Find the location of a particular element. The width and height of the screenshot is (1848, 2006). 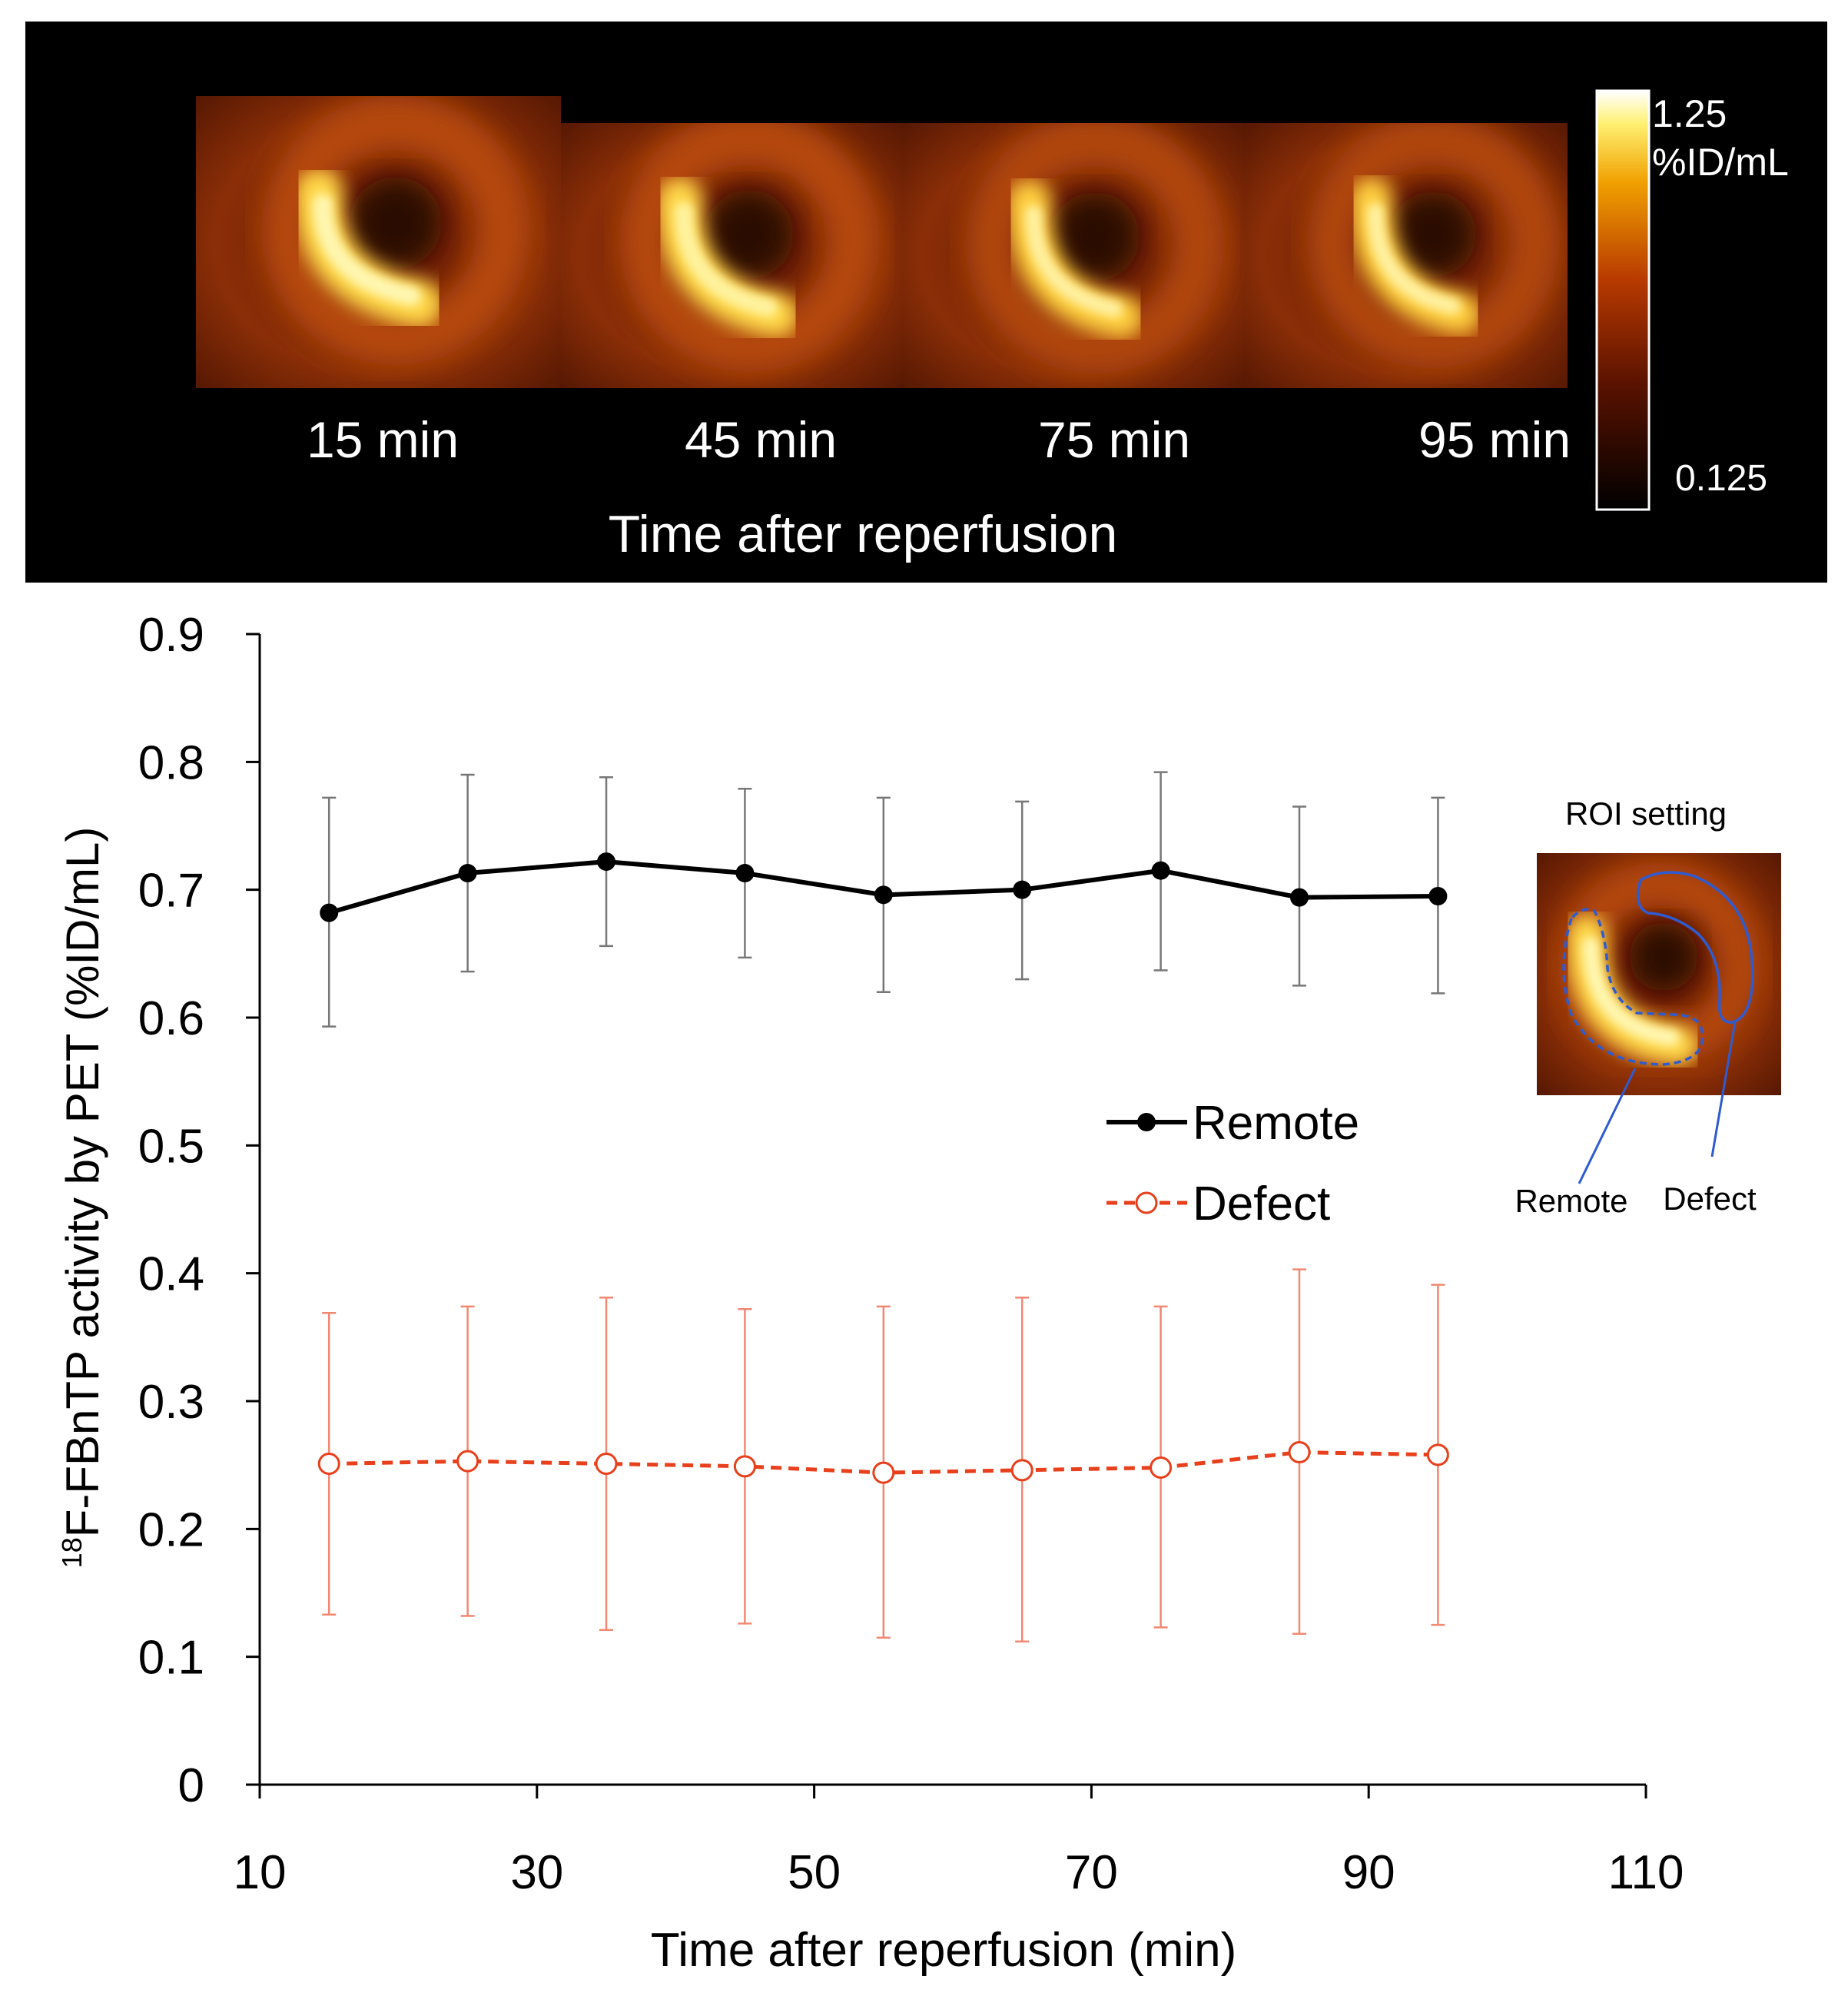

pet-frame-2-label: 45 min is located at coordinates (761, 439).